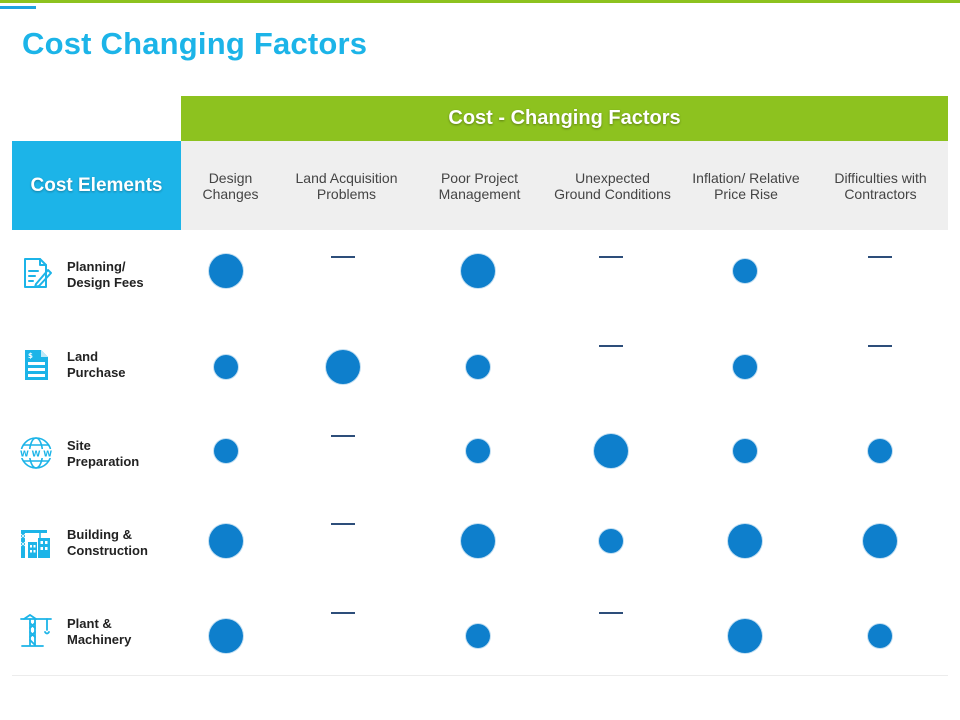 This screenshot has width=960, height=720. Describe the element at coordinates (96, 372) in the screenshot. I see `row-label-line2: Purchase` at that location.